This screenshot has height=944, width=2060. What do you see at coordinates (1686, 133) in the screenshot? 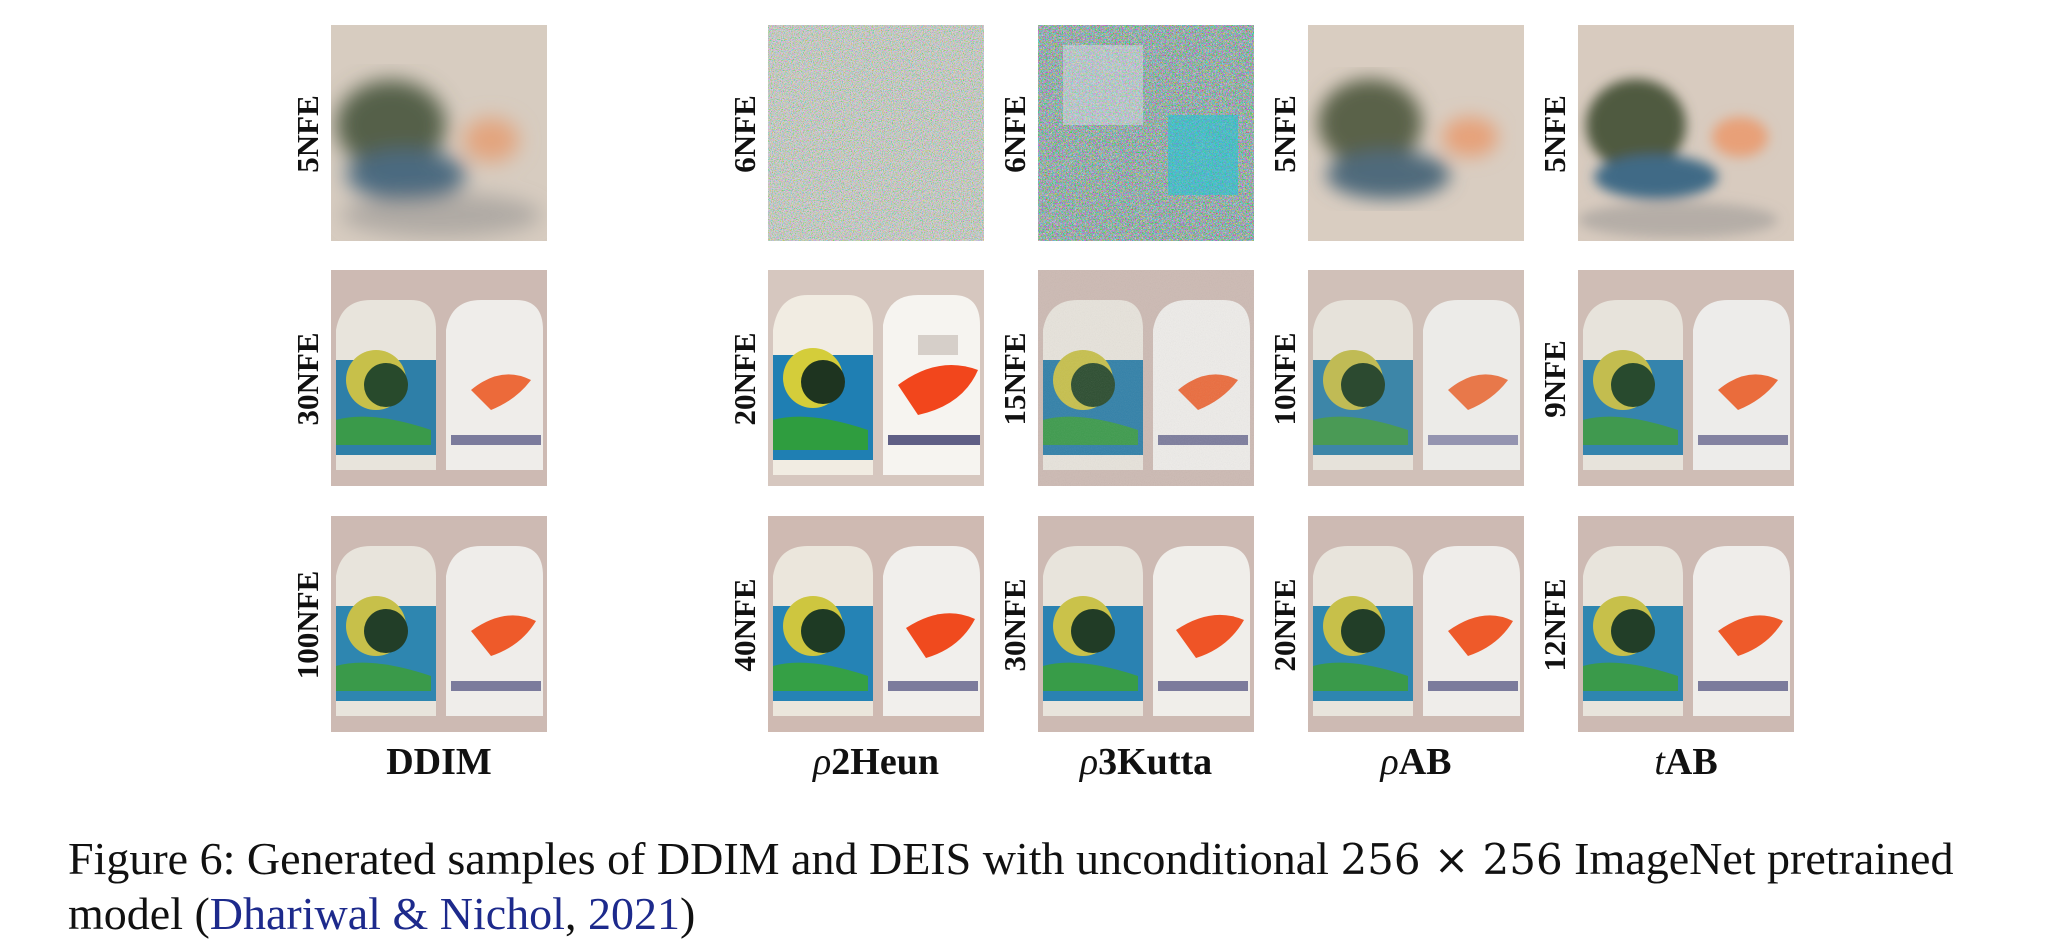
I see `sample-tab-row1` at bounding box center [1686, 133].